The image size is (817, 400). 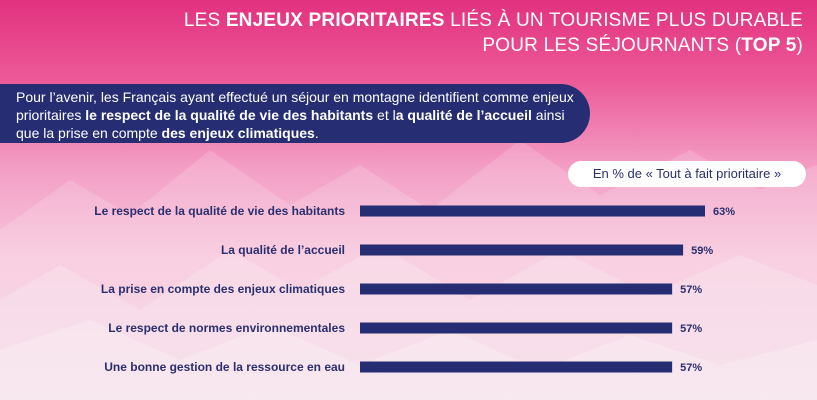 I want to click on category-label: Une bonne gestion de la ressource en eau, so click(x=224, y=367).